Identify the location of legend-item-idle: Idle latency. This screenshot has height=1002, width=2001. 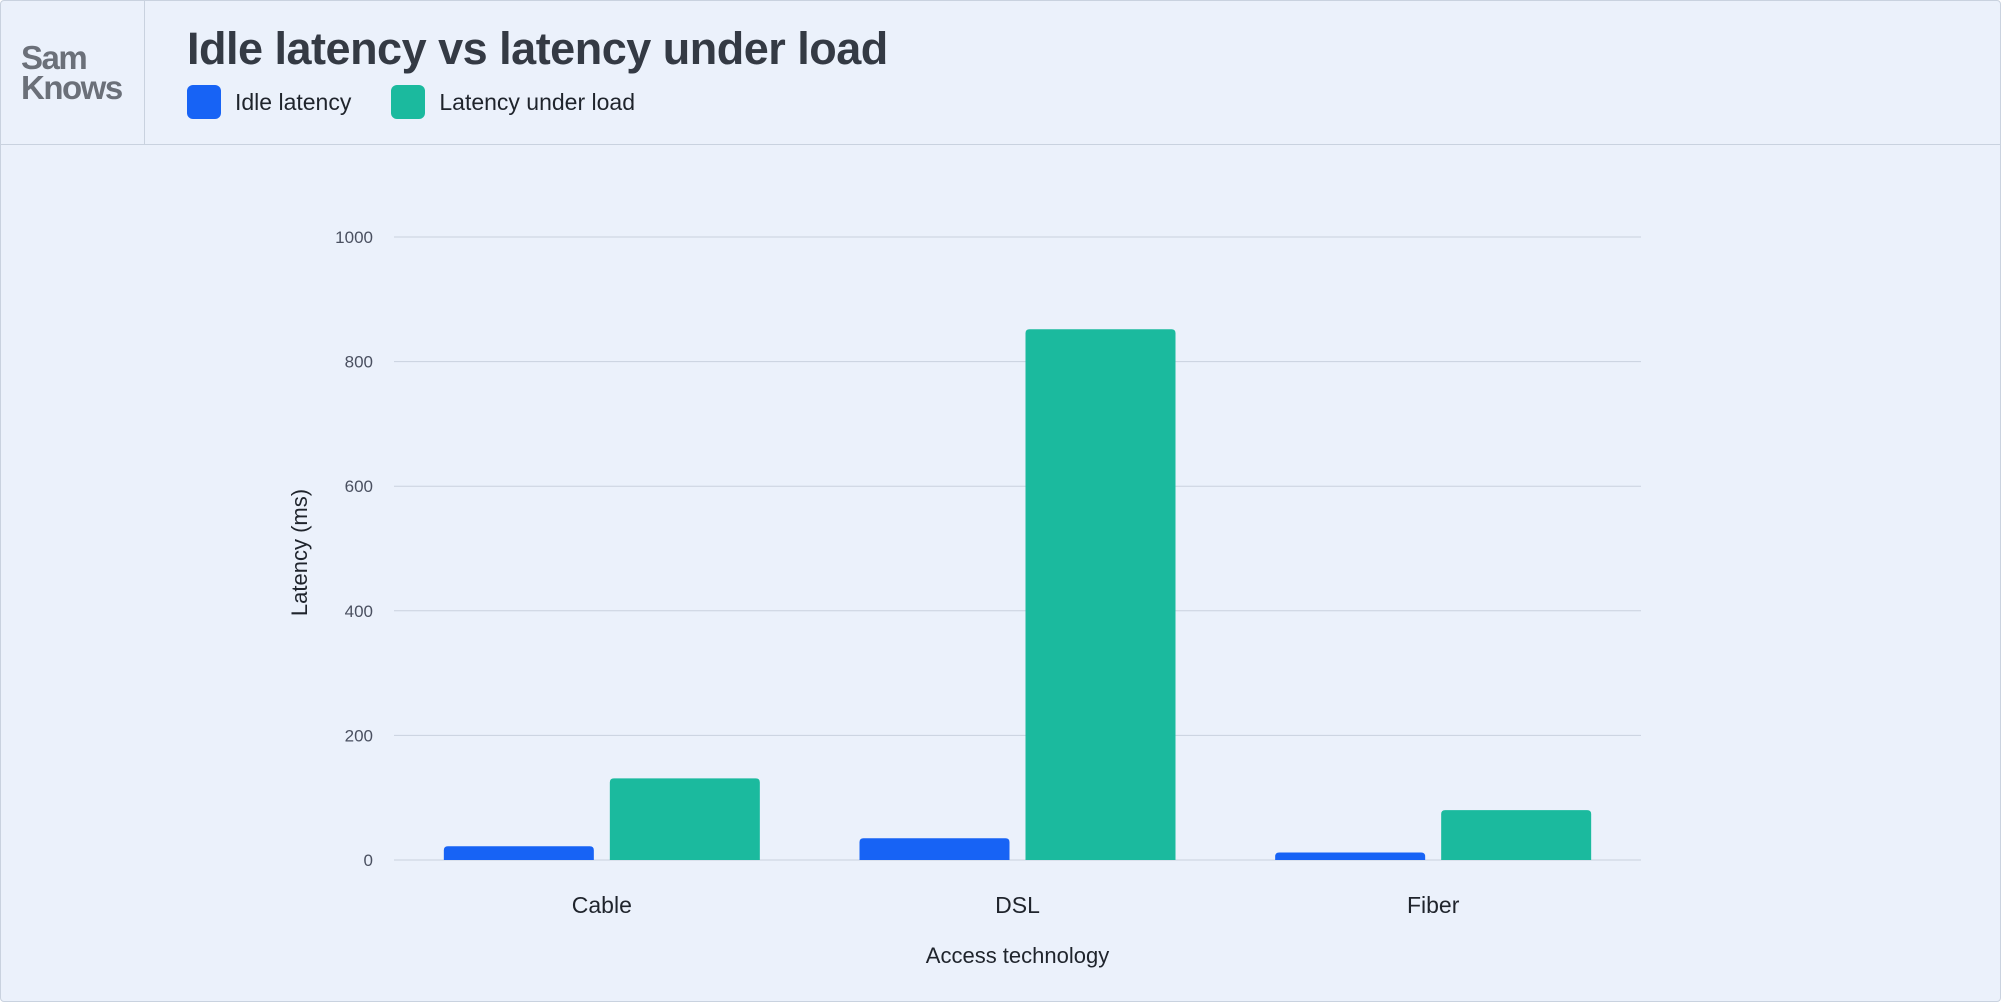
(269, 102).